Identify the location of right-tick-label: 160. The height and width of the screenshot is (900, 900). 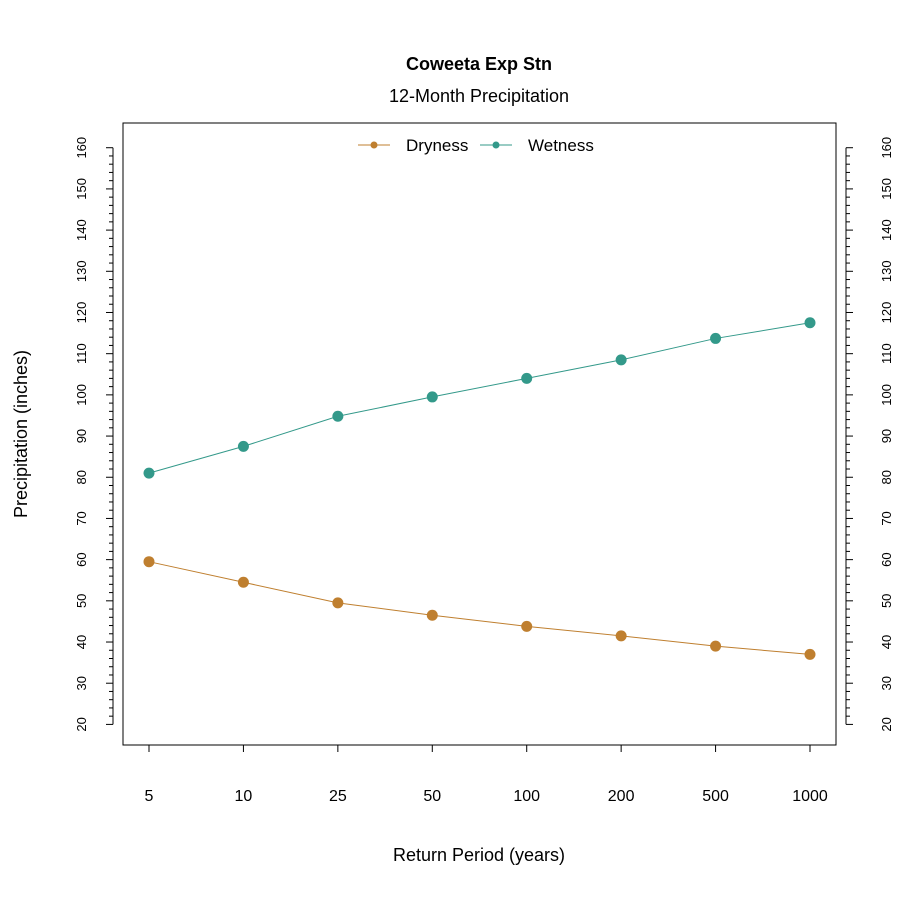
(886, 148).